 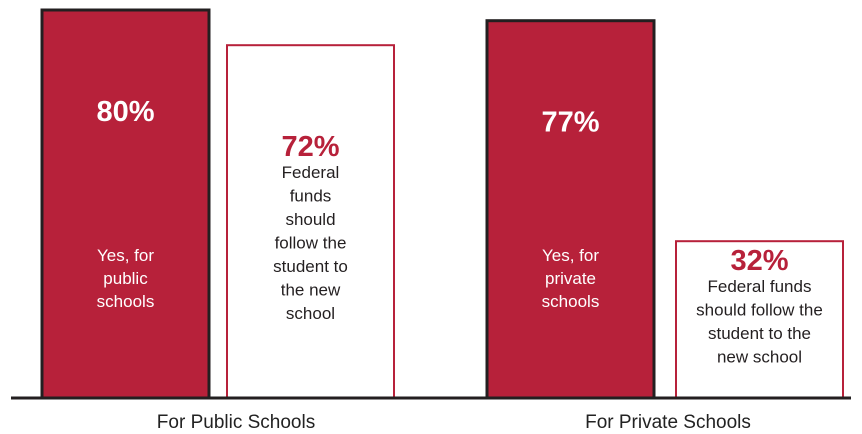 I want to click on description-label-for-public-schools-s1: Yes, for public schools, so click(x=126, y=278).